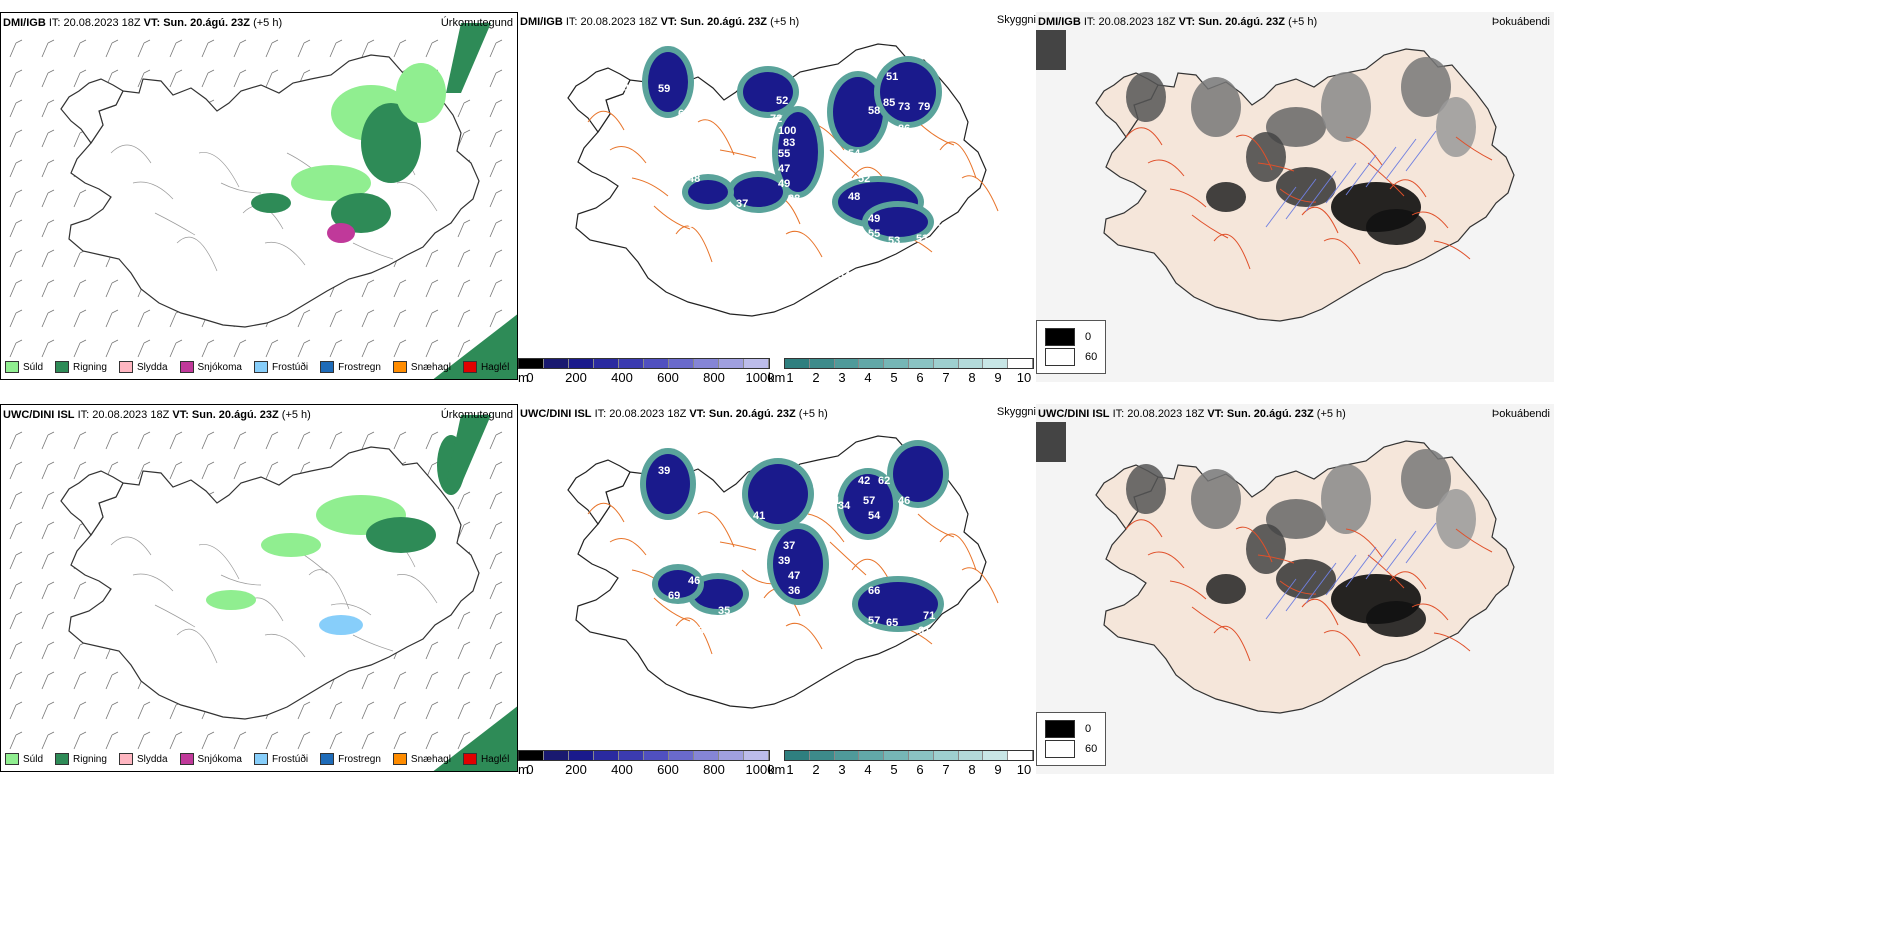  I want to click on height-colorbar-strip, so click(644, 755).